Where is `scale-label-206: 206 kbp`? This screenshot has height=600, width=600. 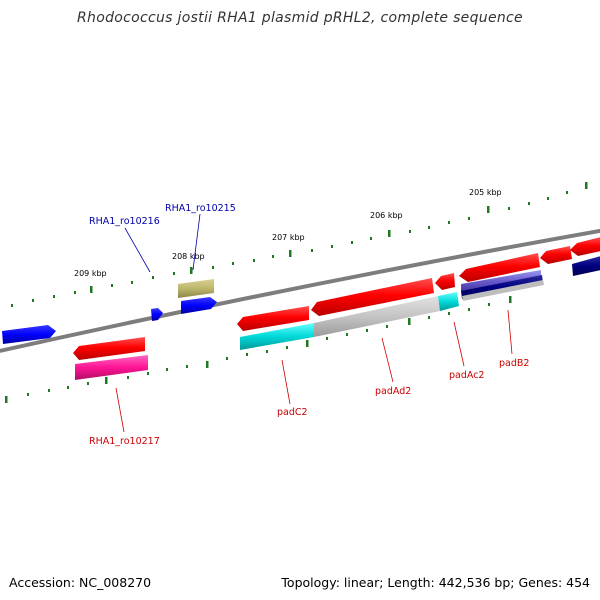 scale-label-206: 206 kbp is located at coordinates (386, 215).